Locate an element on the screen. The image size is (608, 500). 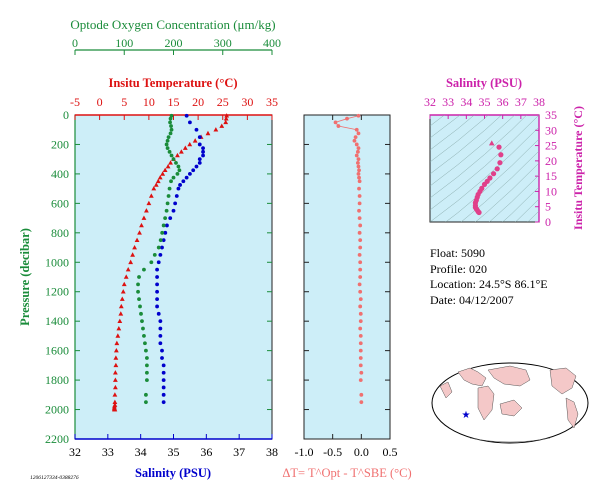
oxygen-axis-title: Optode Oxygen Concentration (μm/kg) is located at coordinates (172, 24).